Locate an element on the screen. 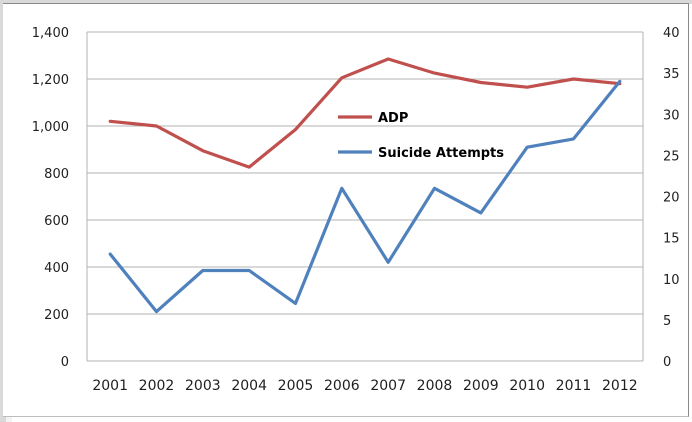 This screenshot has height=422, width=692. right-axis-ticks: 0 5 10 15 20 25 30 35 40 is located at coordinates (671, 198).